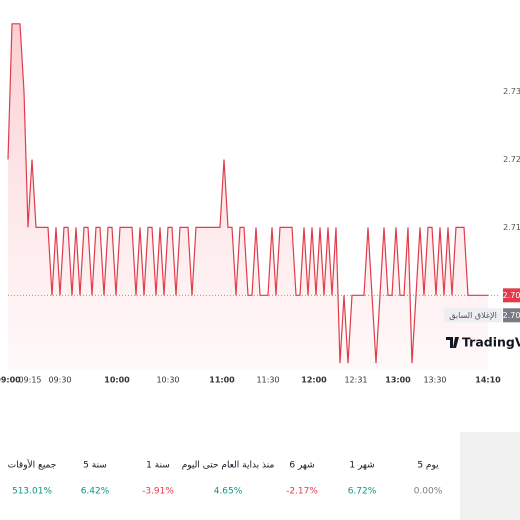  What do you see at coordinates (511, 91) in the screenshot?
I see `y-tick-label: 2.73` at bounding box center [511, 91].